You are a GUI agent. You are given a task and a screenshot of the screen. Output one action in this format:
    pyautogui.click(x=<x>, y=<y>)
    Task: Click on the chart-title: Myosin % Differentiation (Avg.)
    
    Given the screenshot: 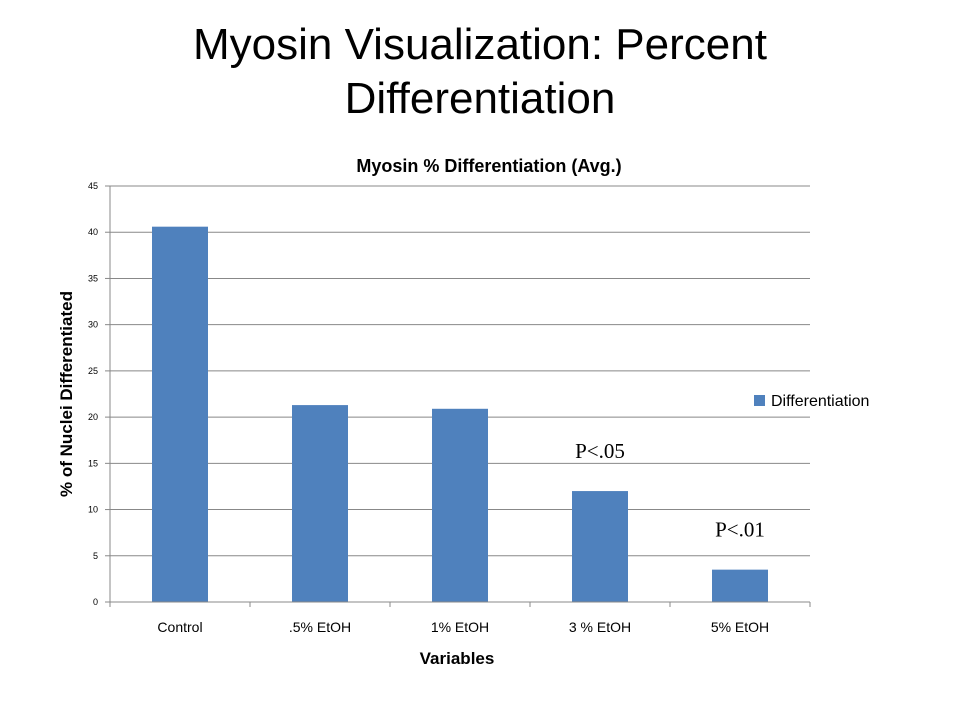 What is the action you would take?
    pyautogui.click(x=488, y=166)
    